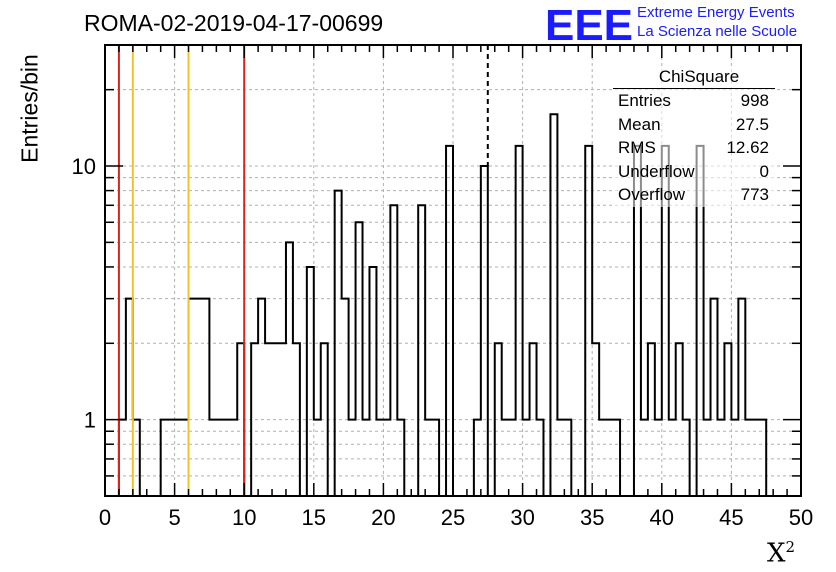  I want to click on x-tick-label: 45, so click(731, 517).